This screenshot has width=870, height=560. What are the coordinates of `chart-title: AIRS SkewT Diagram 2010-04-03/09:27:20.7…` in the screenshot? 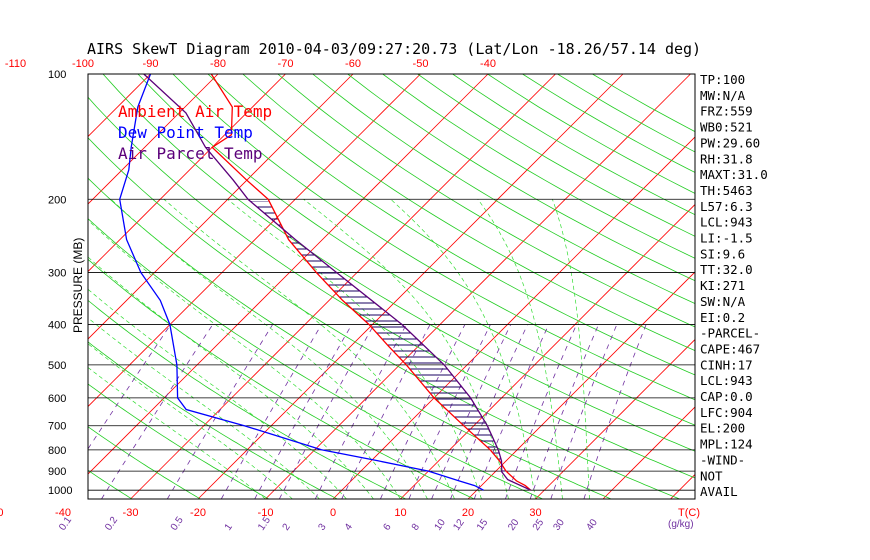 It's located at (394, 49).